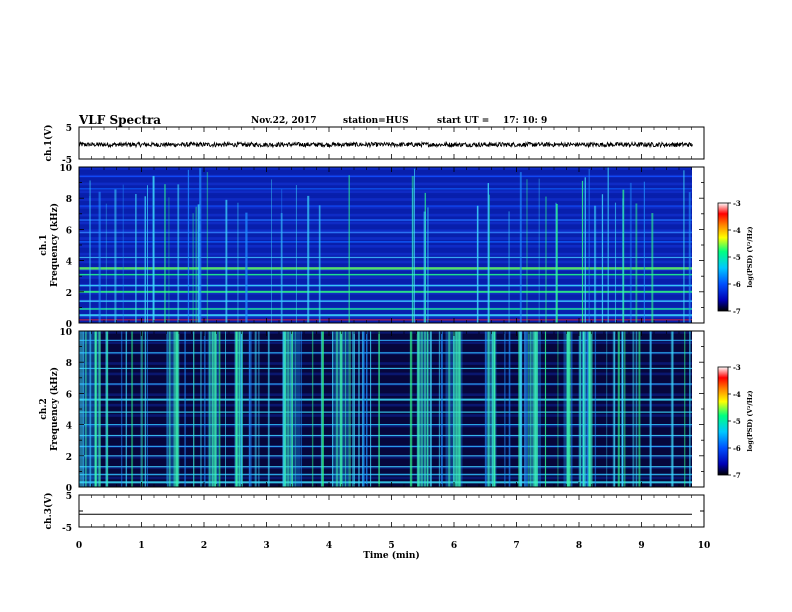 The width and height of the screenshot is (792, 612). Describe the element at coordinates (141, 546) in the screenshot. I see `x-tick-label: 1` at that location.